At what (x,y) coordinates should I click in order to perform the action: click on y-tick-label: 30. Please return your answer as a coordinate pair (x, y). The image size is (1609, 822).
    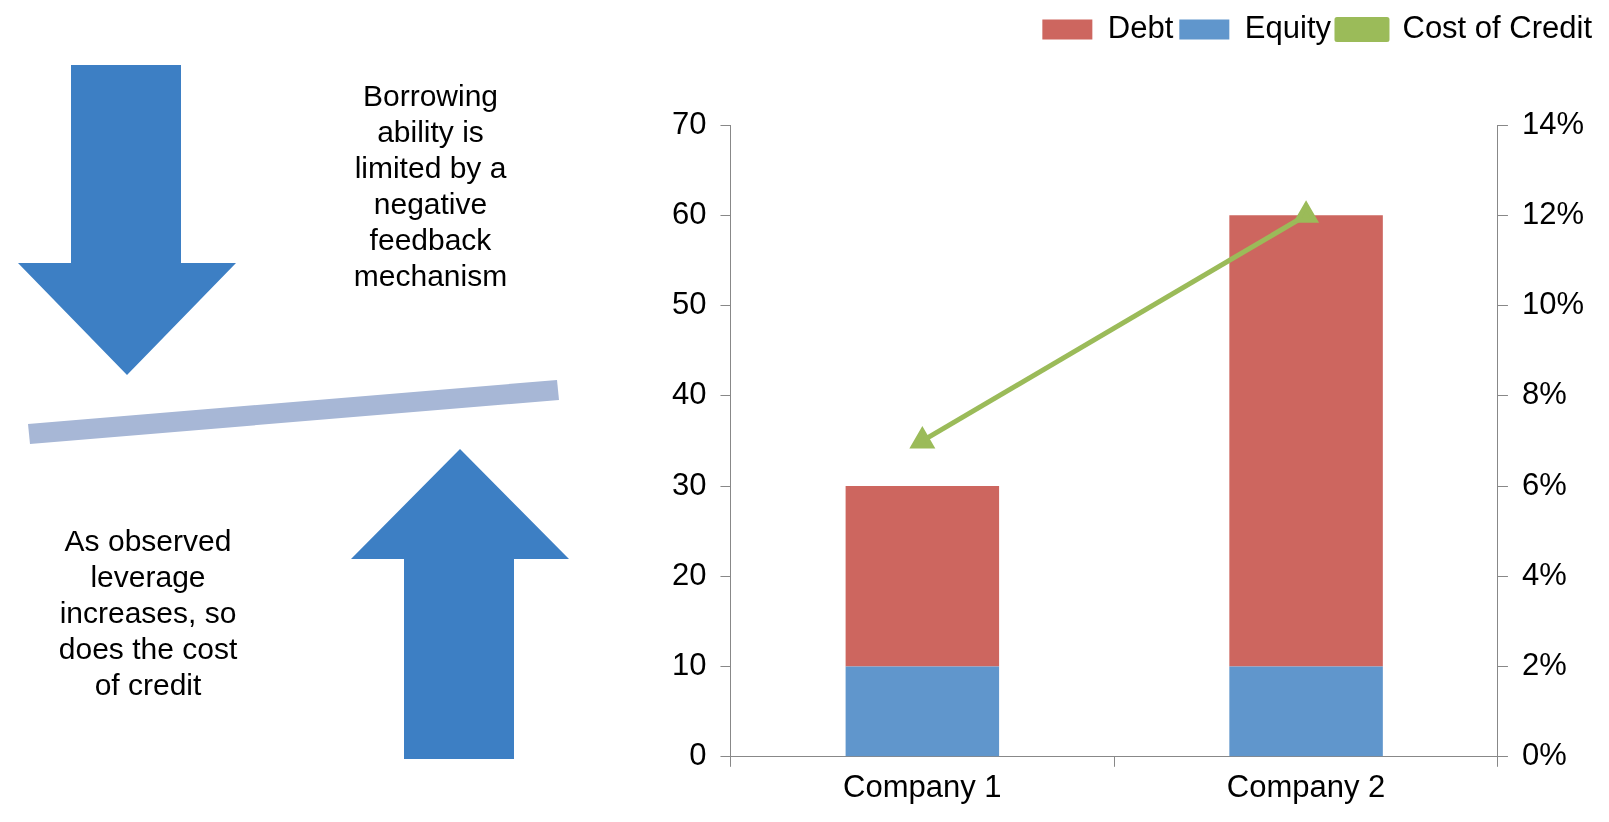
    Looking at the image, I should click on (689, 484).